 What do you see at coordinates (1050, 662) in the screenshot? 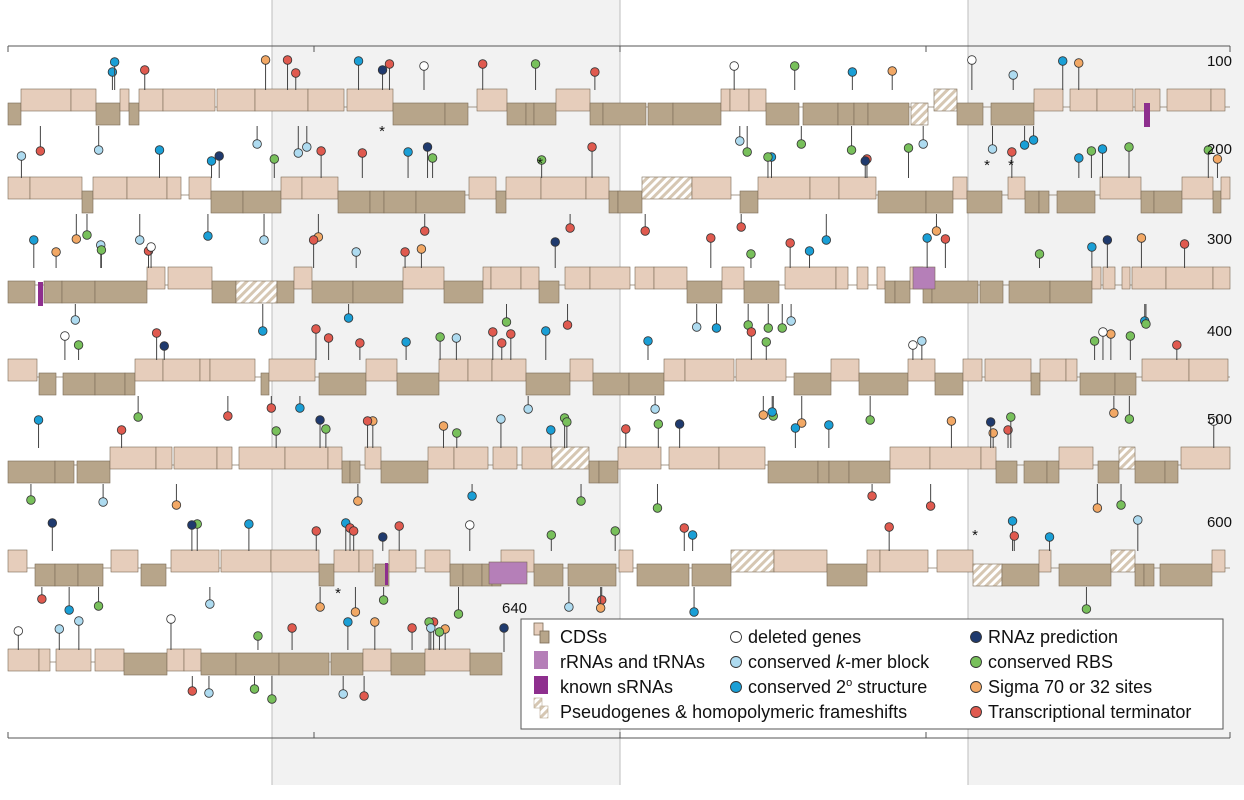
I see `legend-label-rbs: conserved RBS` at bounding box center [1050, 662].